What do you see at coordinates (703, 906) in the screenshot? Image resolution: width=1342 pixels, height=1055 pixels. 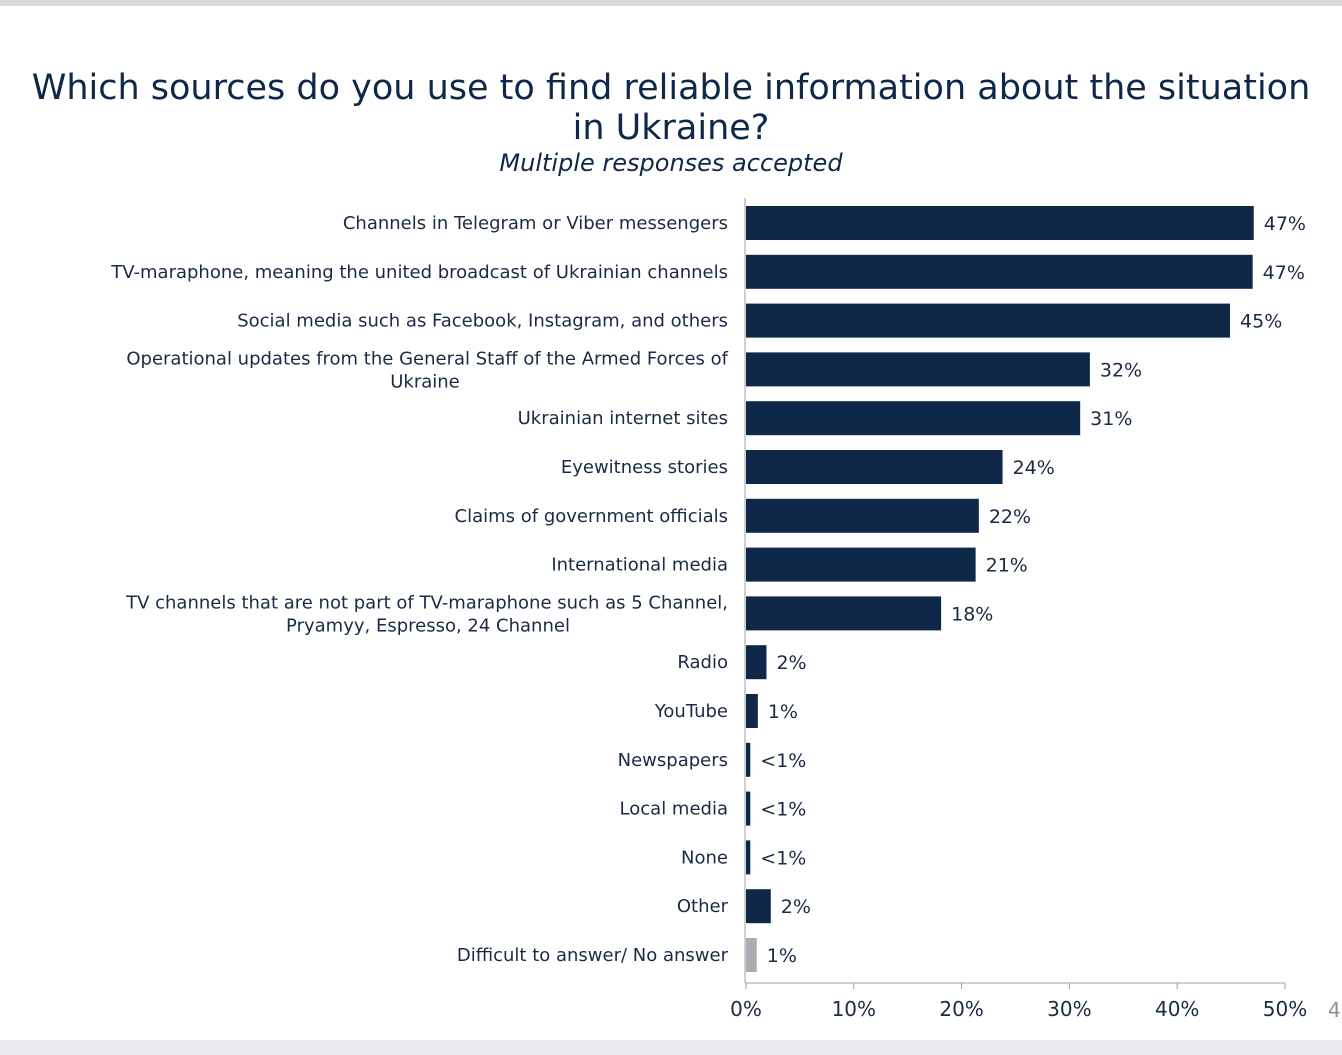 I see `category-label: Other` at bounding box center [703, 906].